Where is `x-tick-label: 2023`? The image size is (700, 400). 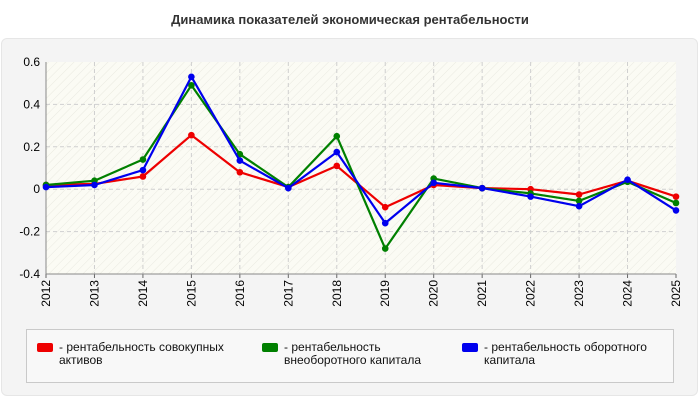 x-tick-label: 2023 is located at coordinates (579, 293).